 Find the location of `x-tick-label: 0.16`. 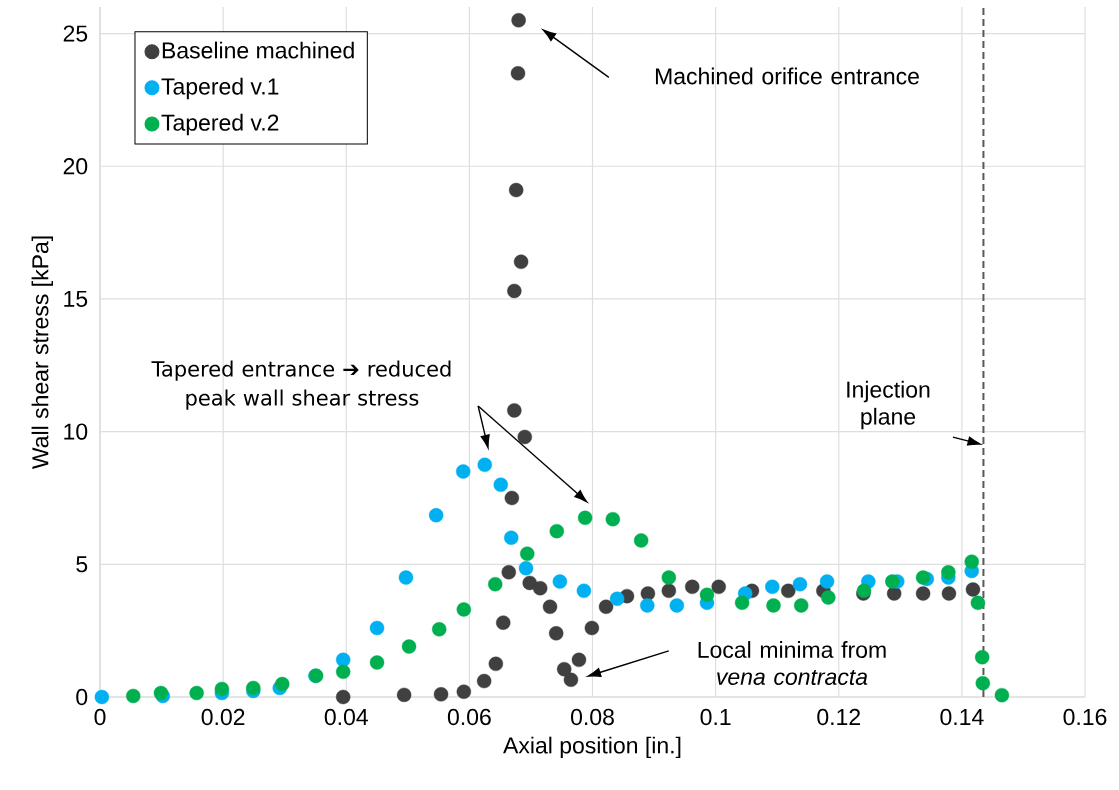

x-tick-label: 0.16 is located at coordinates (1085, 717).